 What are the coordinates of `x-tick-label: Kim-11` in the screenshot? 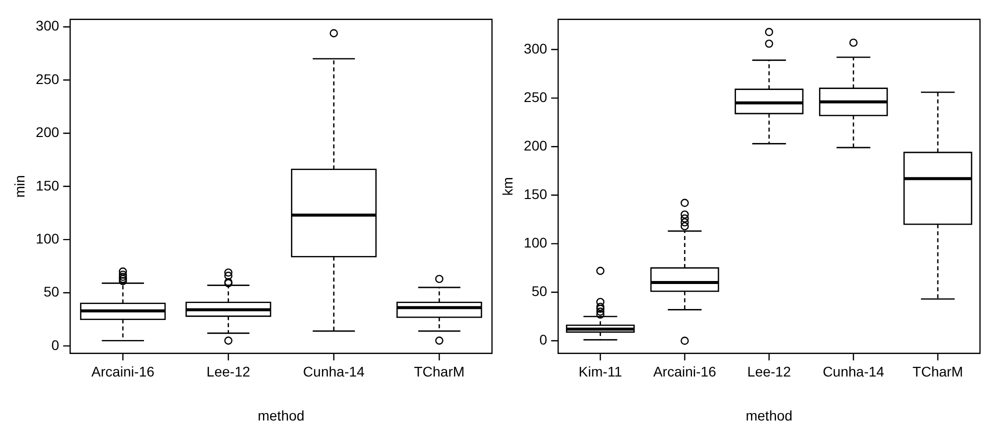 It's located at (600, 372).